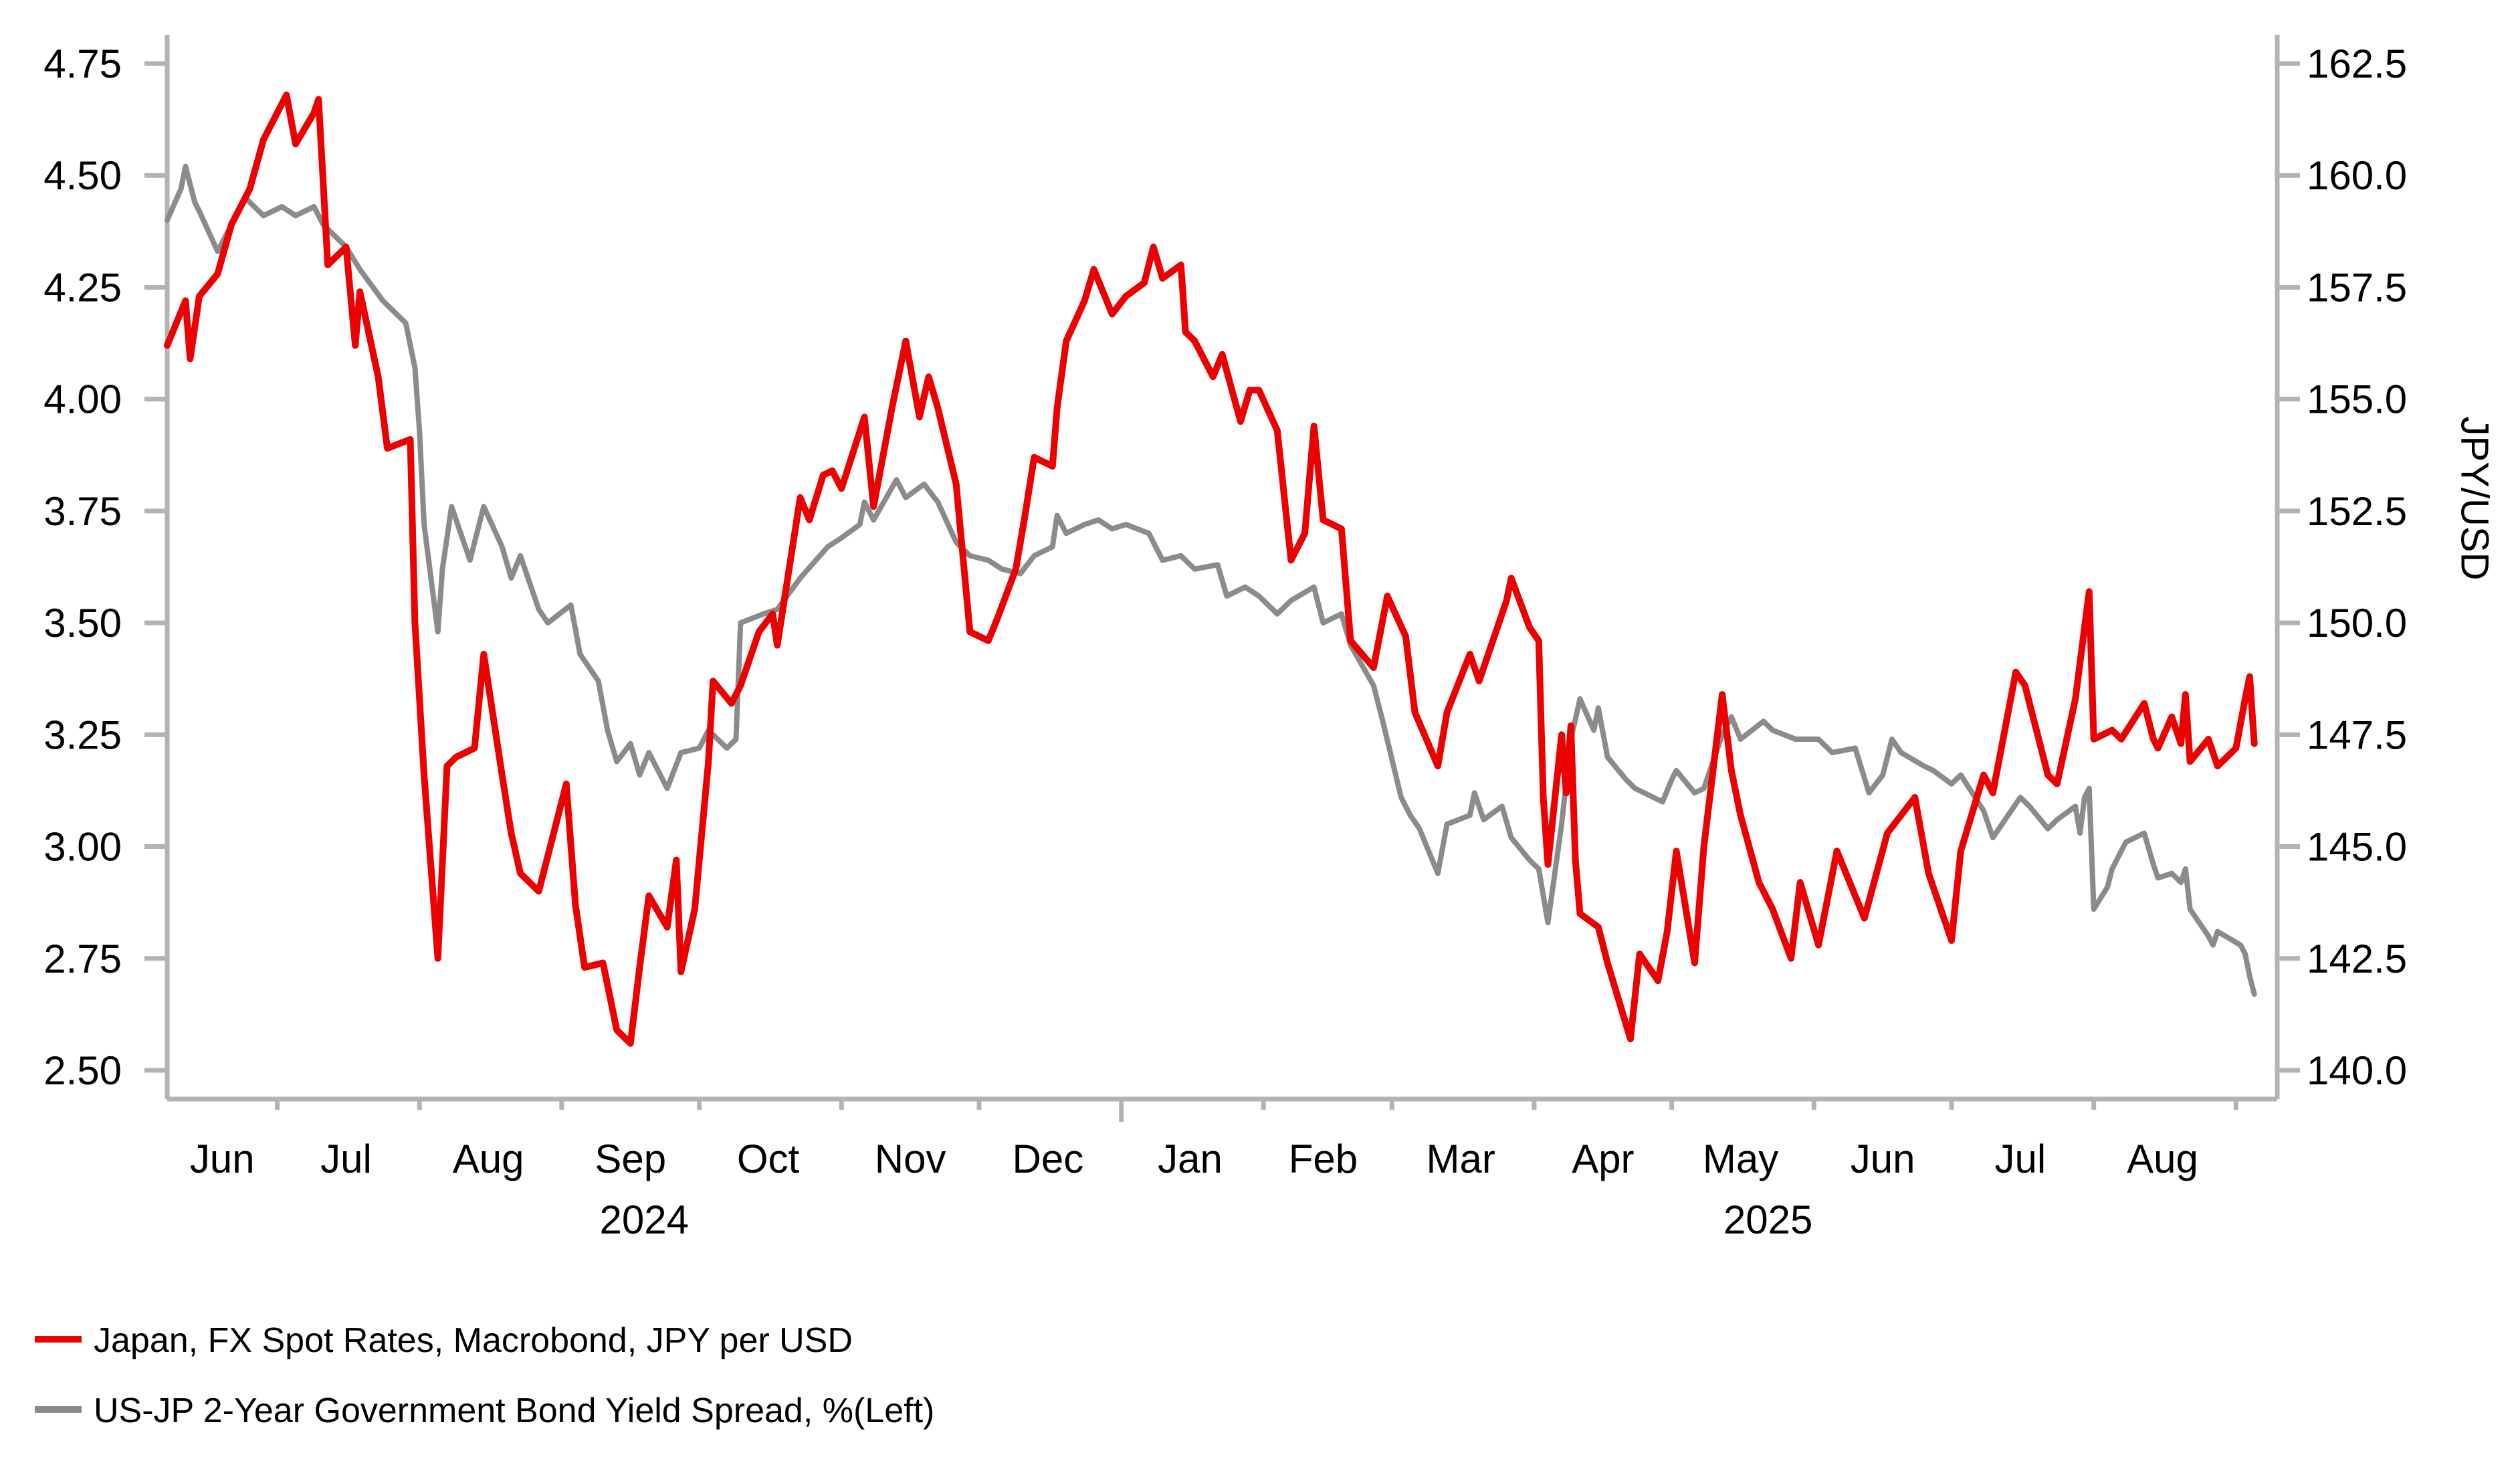 Image resolution: width=2520 pixels, height=1475 pixels. I want to click on right-axis-tick-label: 142.5, so click(2357, 959).